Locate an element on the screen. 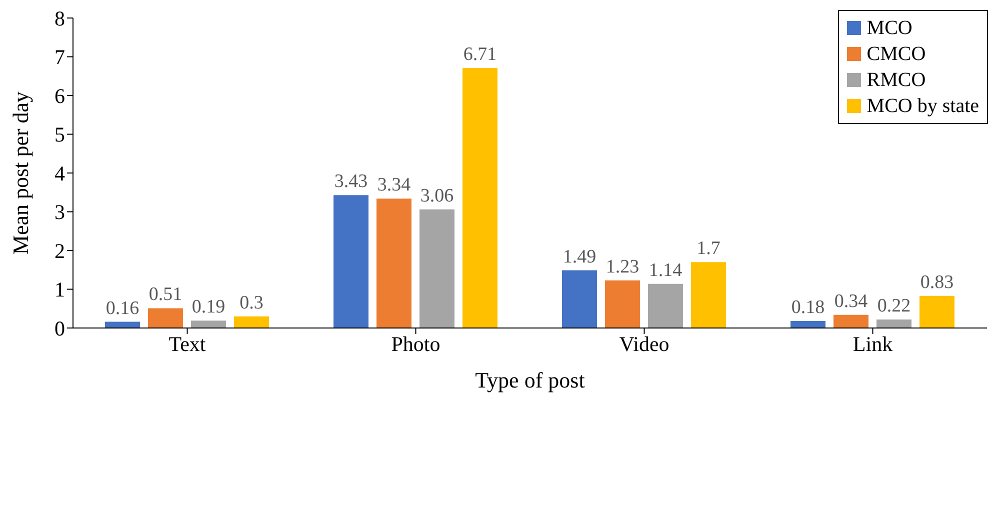 This screenshot has height=520, width=1000. y-tick-label: 2 is located at coordinates (59, 250).